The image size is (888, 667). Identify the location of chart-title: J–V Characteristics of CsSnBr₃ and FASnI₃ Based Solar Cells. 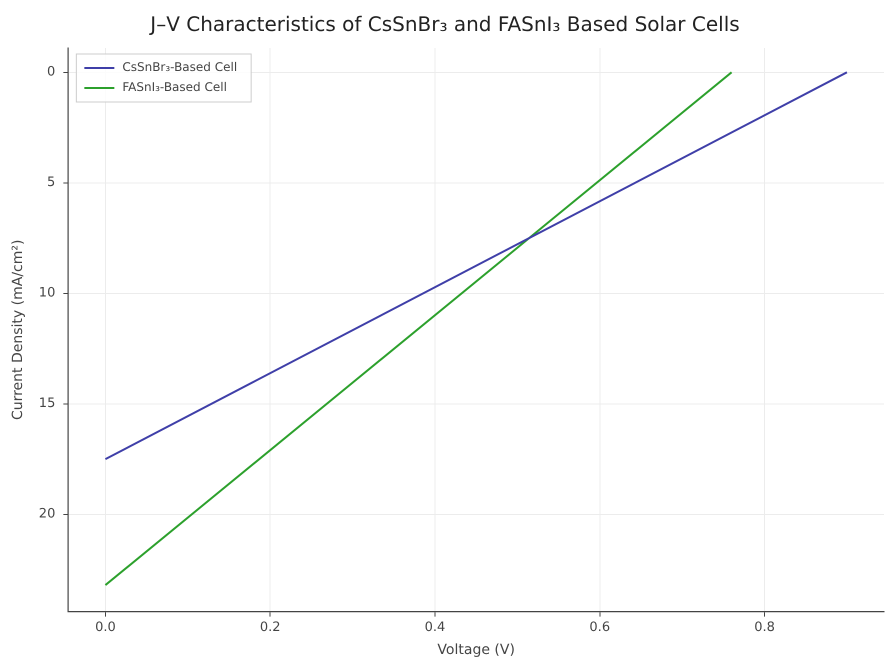
(444, 24).